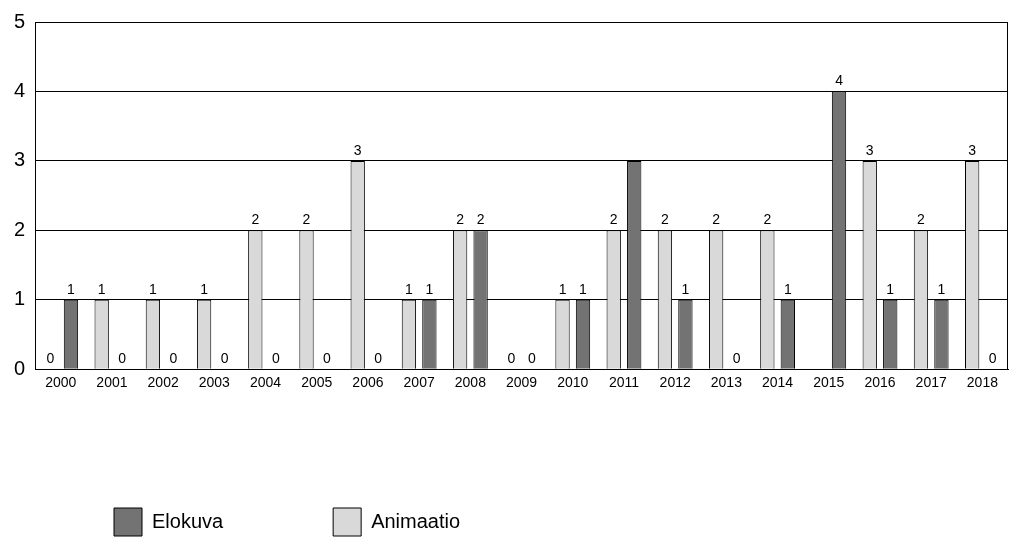  What do you see at coordinates (214, 382) in the screenshot?
I see `x-tick-label: 2003` at bounding box center [214, 382].